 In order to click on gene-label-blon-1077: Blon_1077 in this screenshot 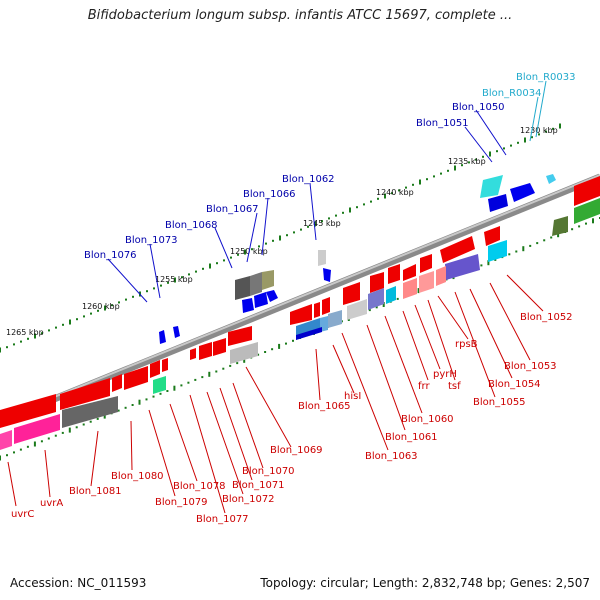, I will do `click(222, 519)`.